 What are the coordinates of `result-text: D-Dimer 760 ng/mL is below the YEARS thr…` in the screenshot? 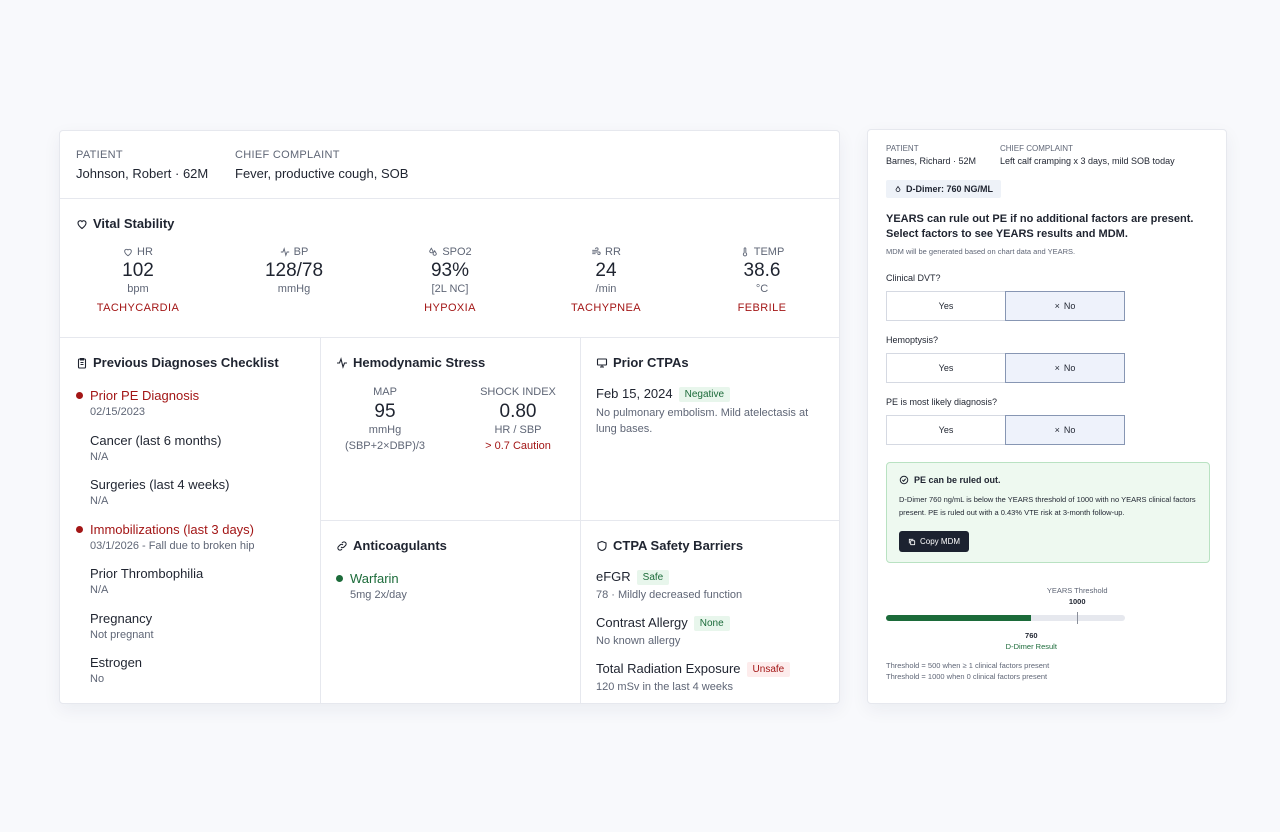 It's located at (1047, 506).